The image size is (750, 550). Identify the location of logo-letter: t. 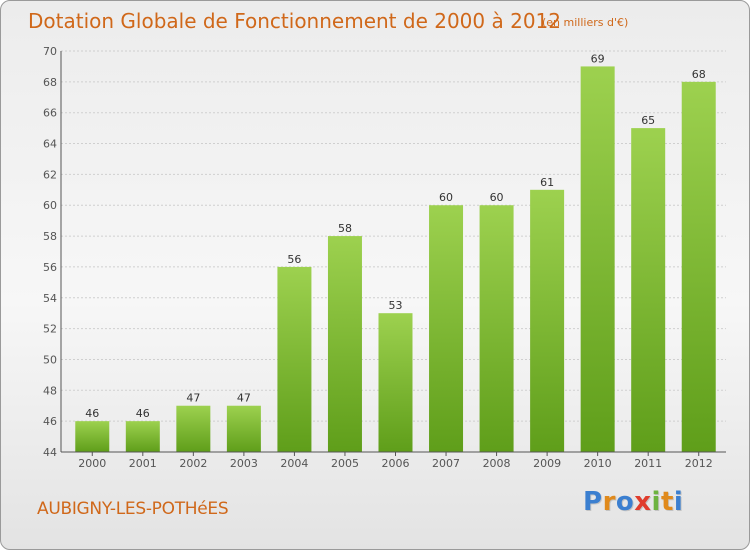
(667, 502).